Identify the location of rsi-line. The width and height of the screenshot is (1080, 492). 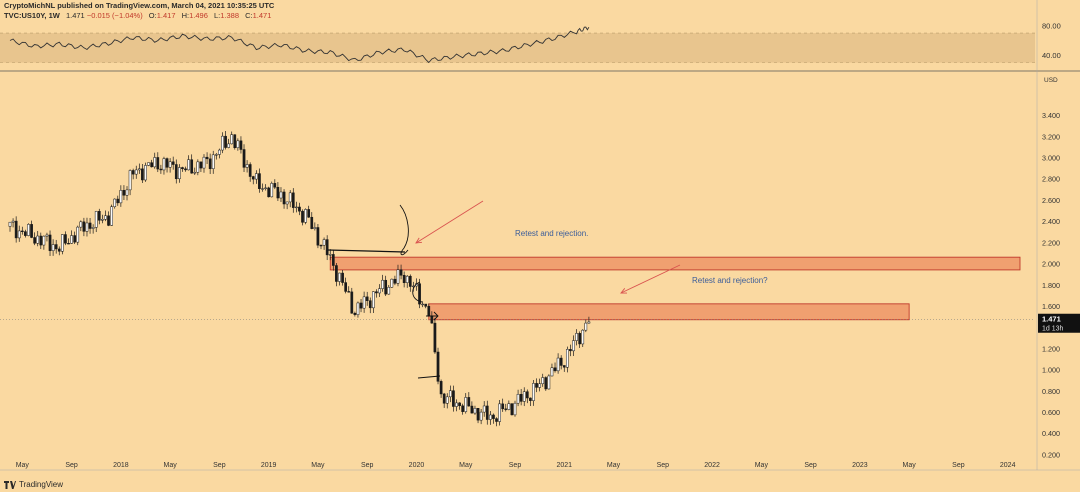
(299, 45).